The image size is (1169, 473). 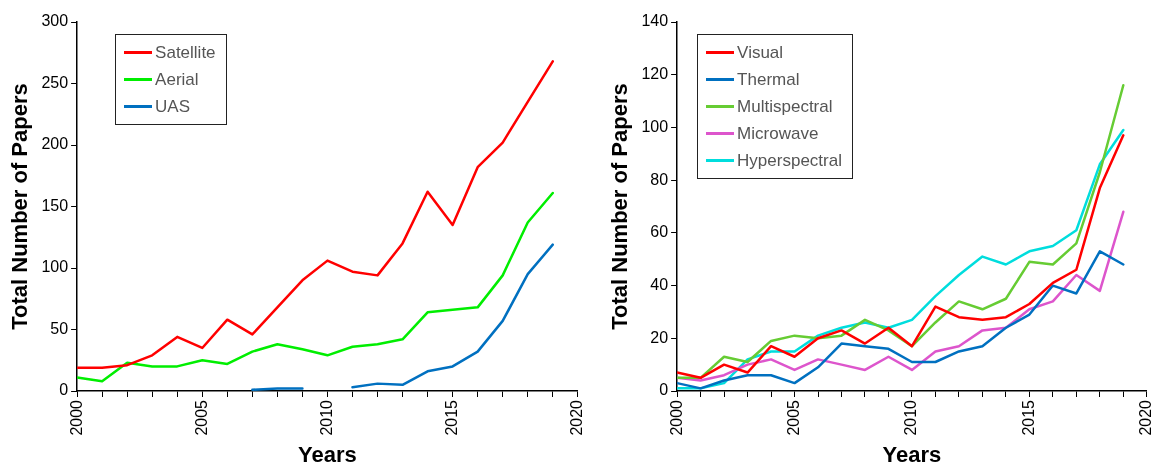 What do you see at coordinates (659, 284) in the screenshot?
I see `y-tick-label: 40` at bounding box center [659, 284].